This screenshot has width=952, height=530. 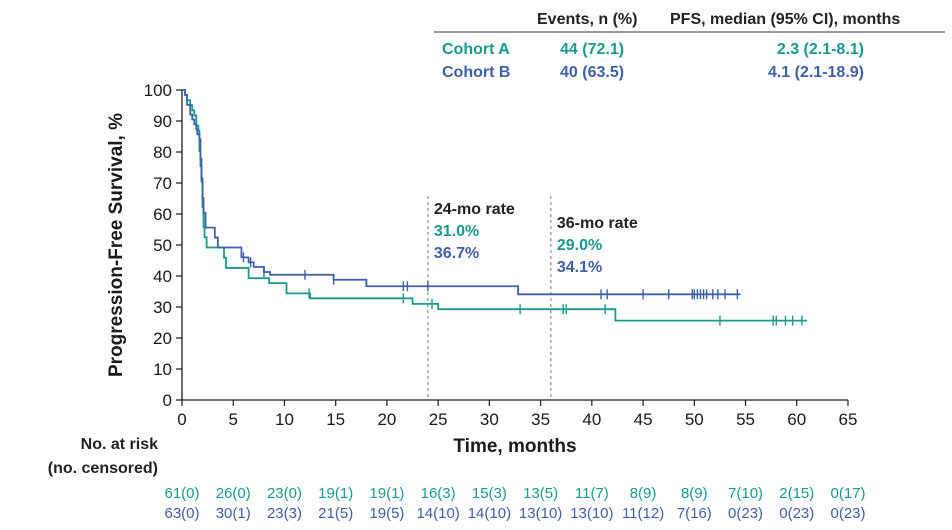 What do you see at coordinates (489, 493) in the screenshot?
I see `risk-cell-cohort-a: 15(3)` at bounding box center [489, 493].